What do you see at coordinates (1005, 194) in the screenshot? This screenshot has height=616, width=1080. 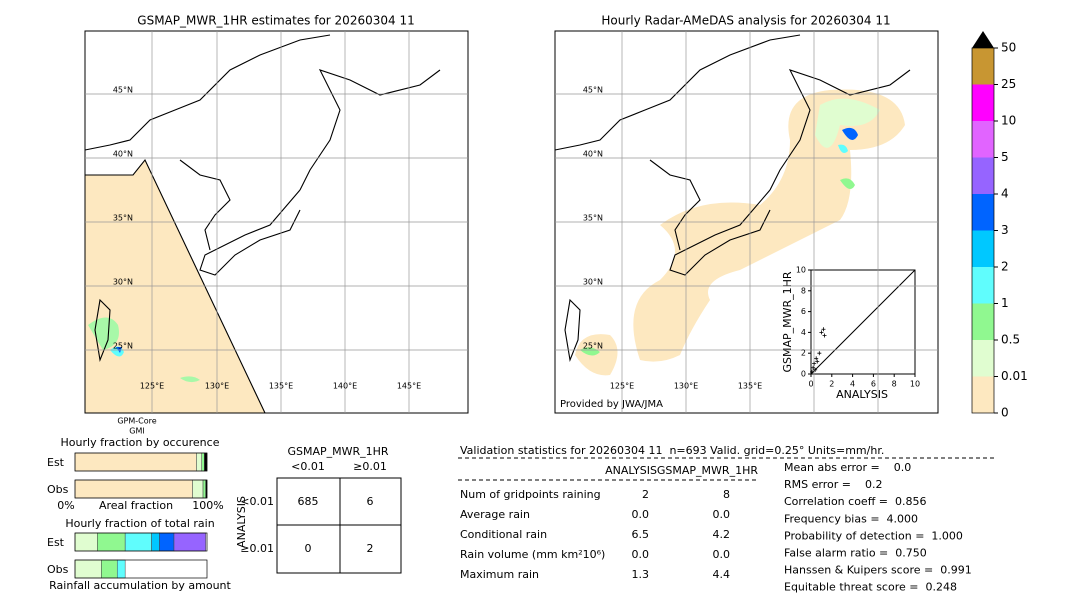 I see `colorbar-label: 4` at bounding box center [1005, 194].